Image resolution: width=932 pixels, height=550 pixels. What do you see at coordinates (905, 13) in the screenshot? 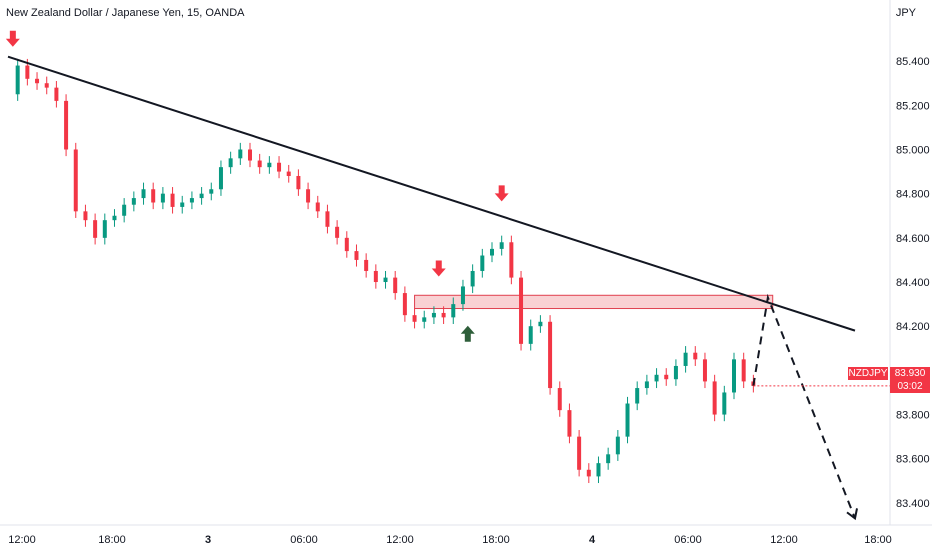
I see `currency-label: JPY` at bounding box center [905, 13].